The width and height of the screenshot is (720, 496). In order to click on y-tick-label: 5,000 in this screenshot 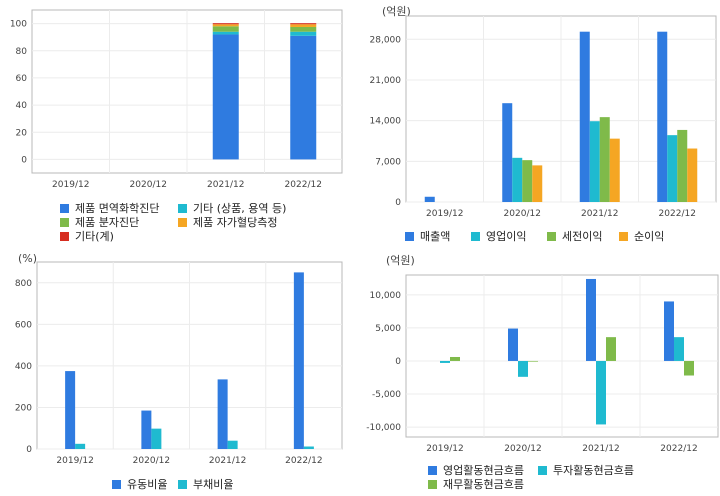, I will do `click(388, 329)`.